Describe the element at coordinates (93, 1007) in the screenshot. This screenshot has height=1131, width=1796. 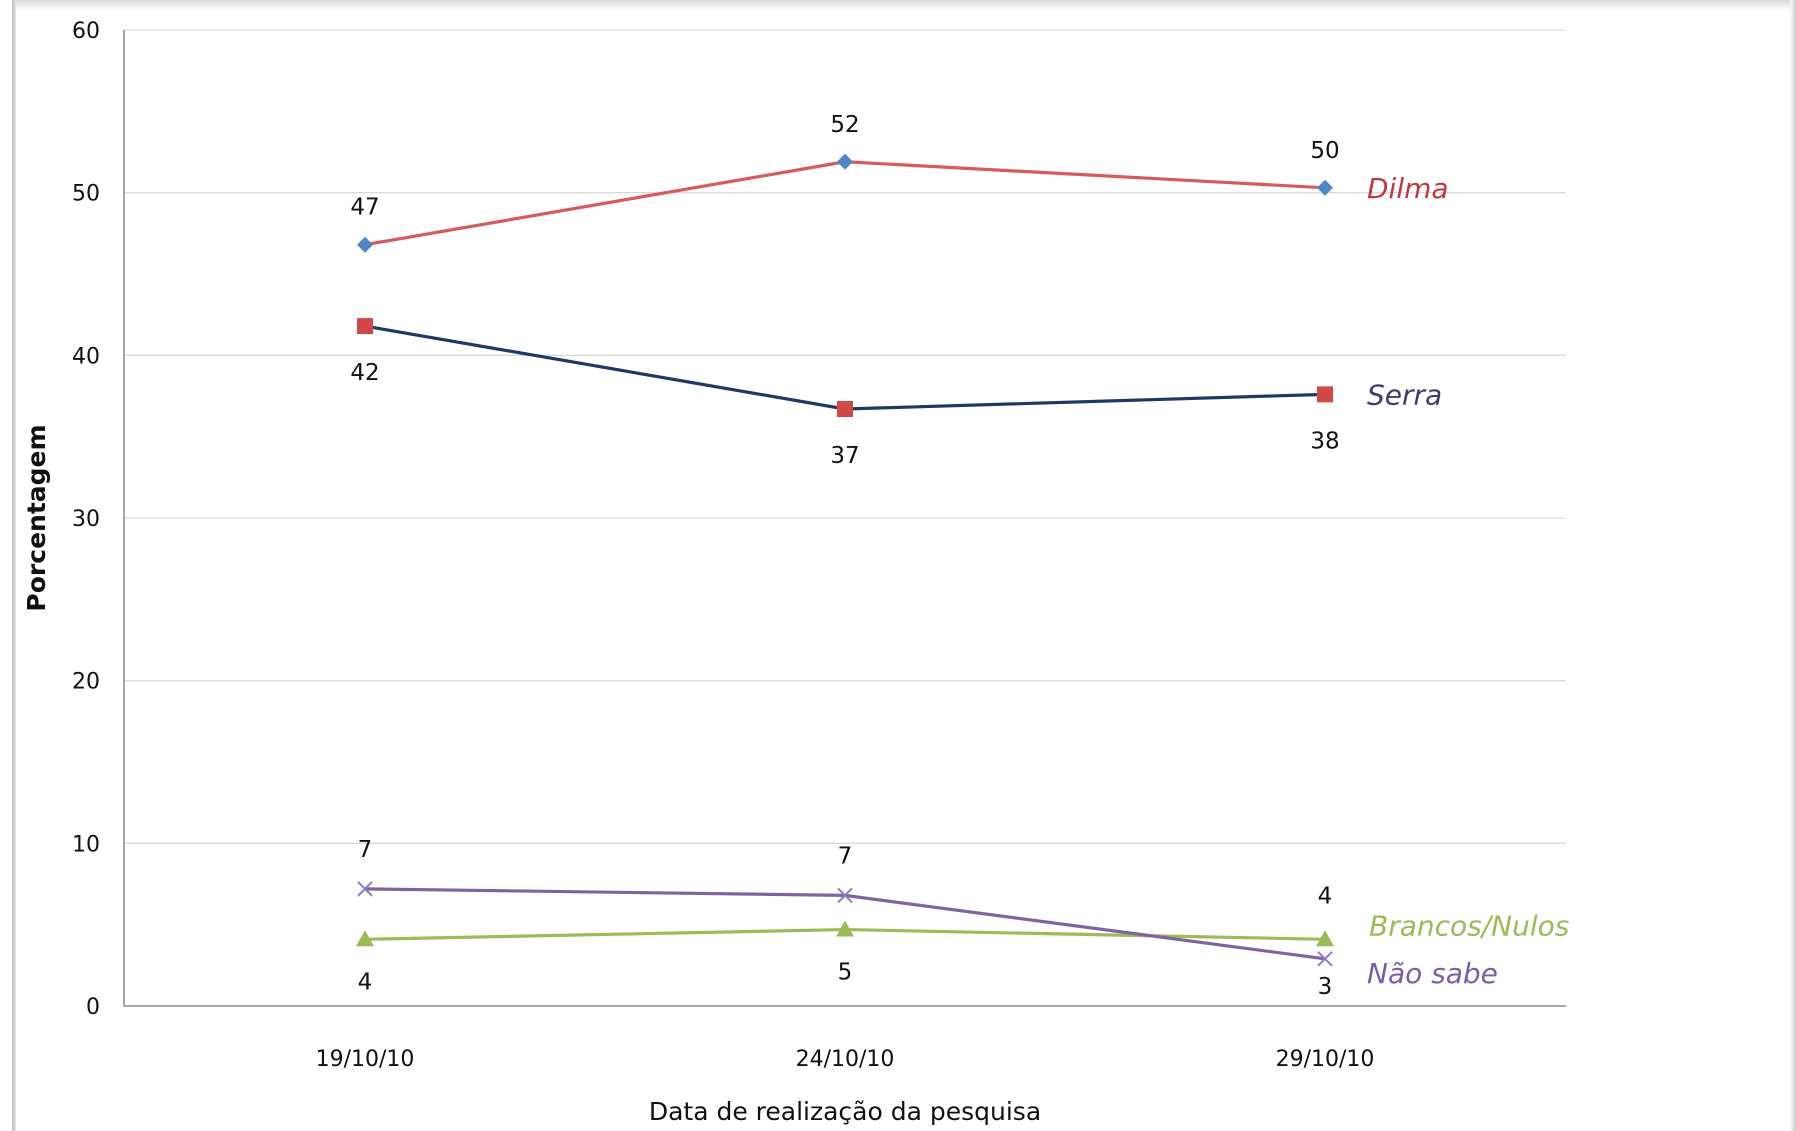
I see `y-tick-label: 0` at that location.